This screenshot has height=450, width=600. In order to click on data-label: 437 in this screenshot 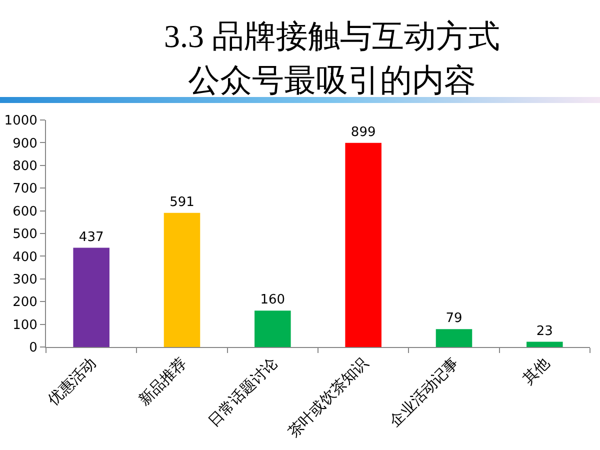, I will do `click(91, 237)`.